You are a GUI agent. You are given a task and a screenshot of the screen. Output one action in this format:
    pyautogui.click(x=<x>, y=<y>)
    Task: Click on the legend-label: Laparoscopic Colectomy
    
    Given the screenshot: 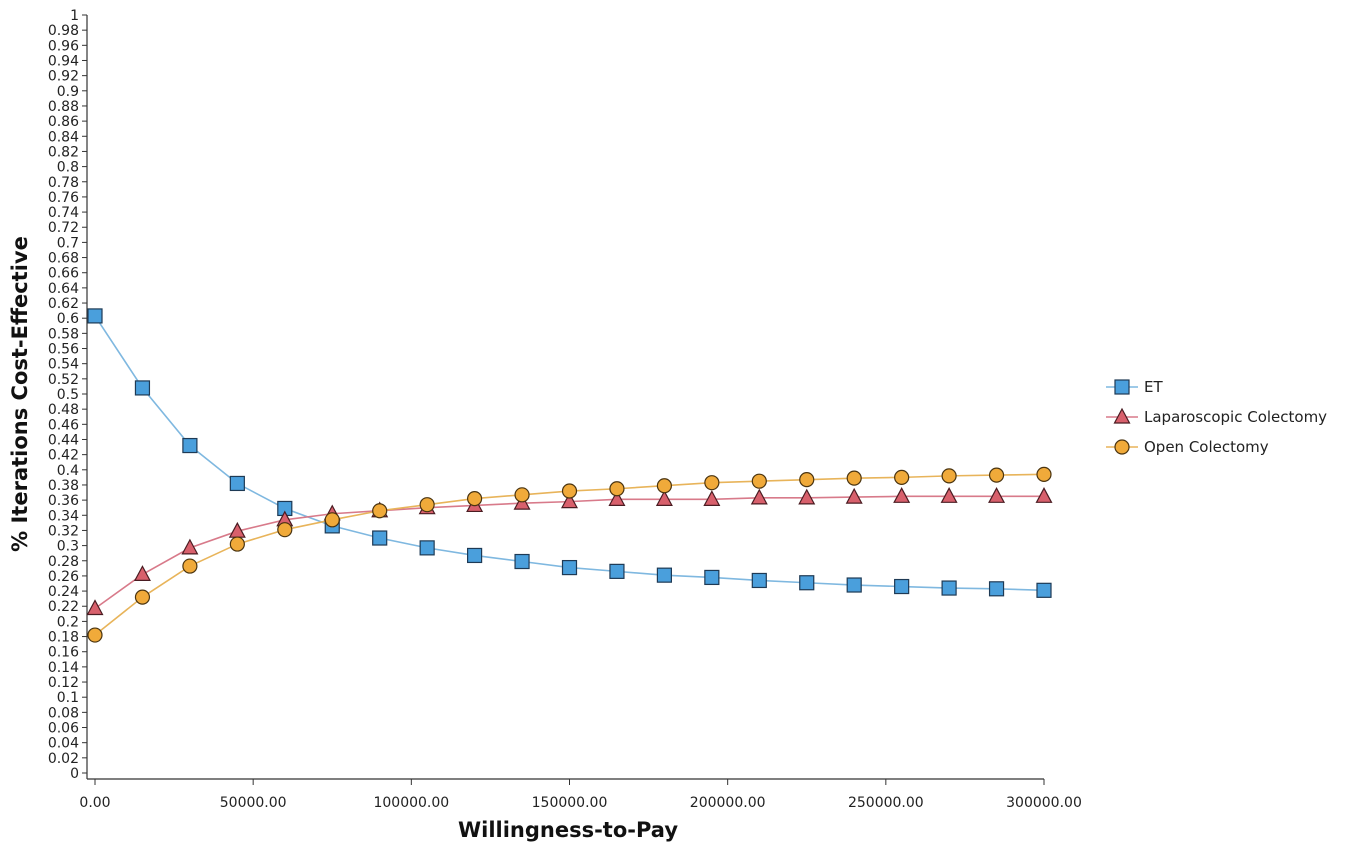 What is the action you would take?
    pyautogui.click(x=1235, y=417)
    